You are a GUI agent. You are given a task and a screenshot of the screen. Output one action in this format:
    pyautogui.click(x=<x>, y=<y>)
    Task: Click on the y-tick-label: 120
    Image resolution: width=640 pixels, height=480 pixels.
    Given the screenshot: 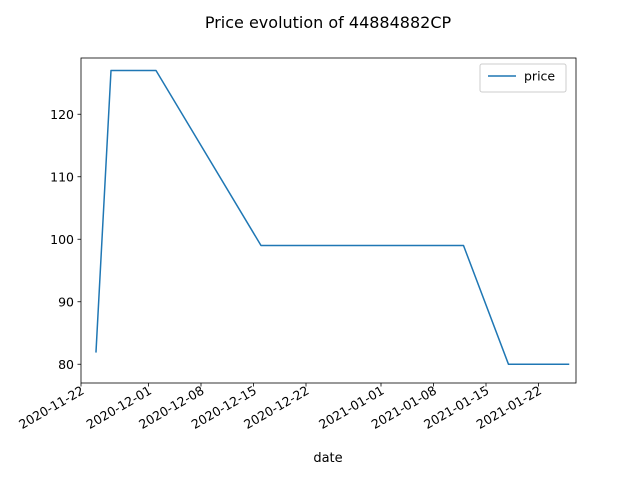 What is the action you would take?
    pyautogui.click(x=62, y=114)
    